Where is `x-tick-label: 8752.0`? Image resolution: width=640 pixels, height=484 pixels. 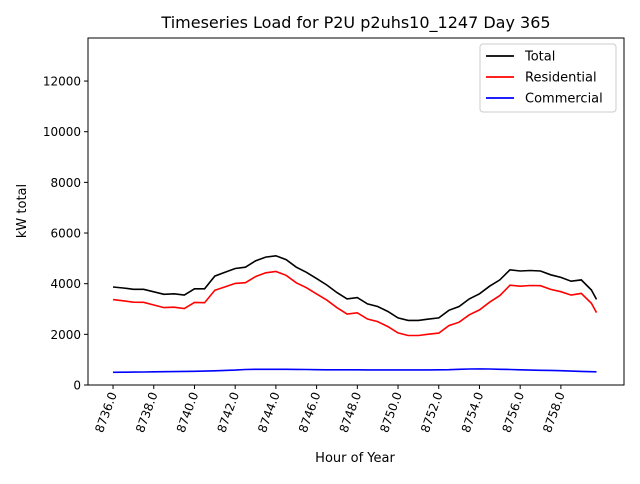 x-tick-label: 8752.0 is located at coordinates (432, 412).